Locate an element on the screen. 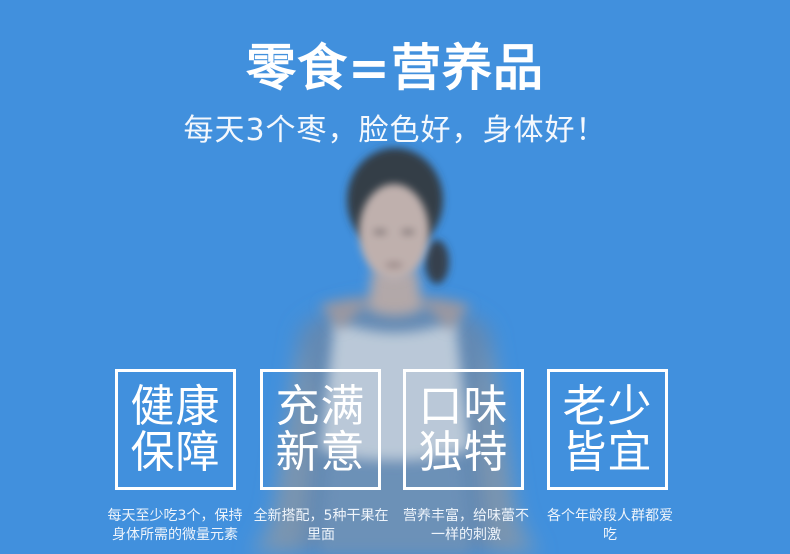  feature-card-line: 新意 is located at coordinates (320, 452).